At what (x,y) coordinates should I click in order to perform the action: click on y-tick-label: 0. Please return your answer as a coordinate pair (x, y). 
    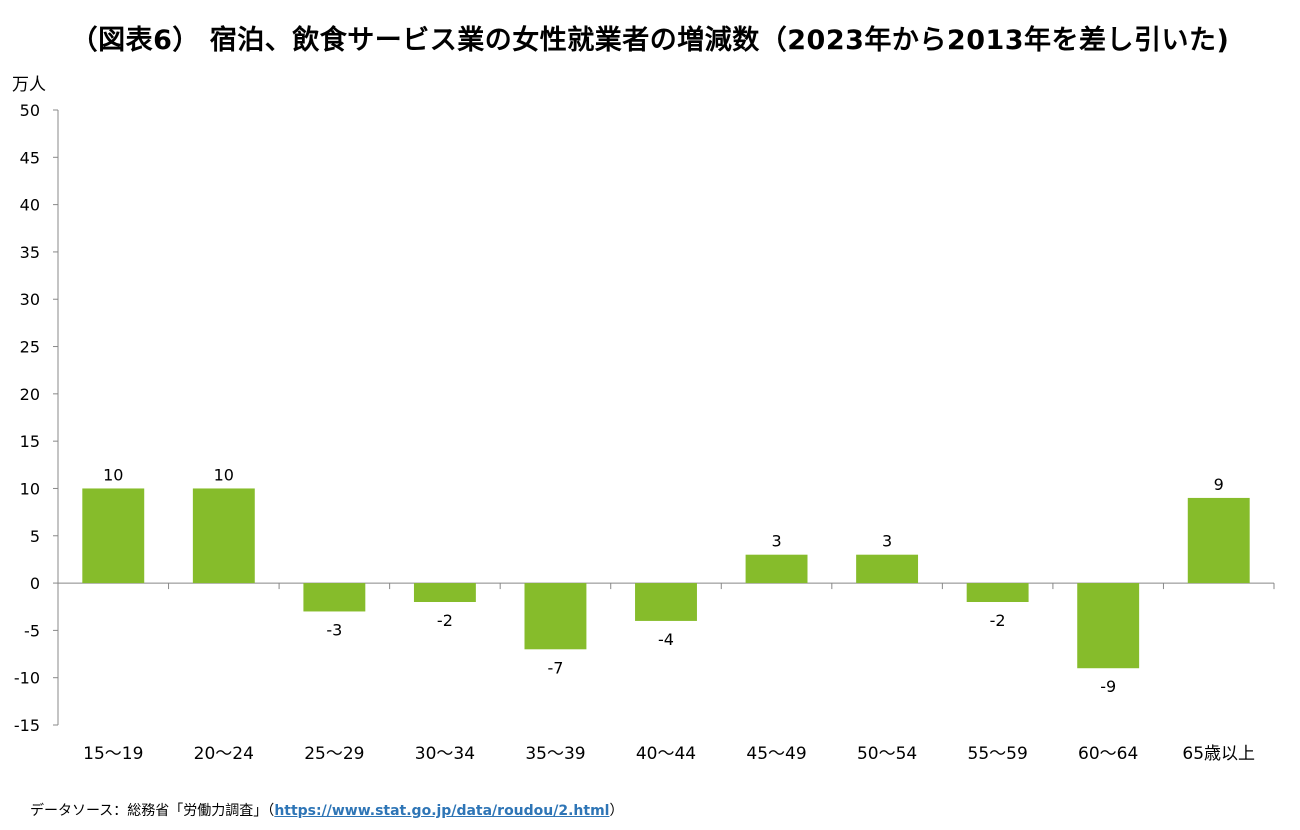
    Looking at the image, I should click on (35, 583).